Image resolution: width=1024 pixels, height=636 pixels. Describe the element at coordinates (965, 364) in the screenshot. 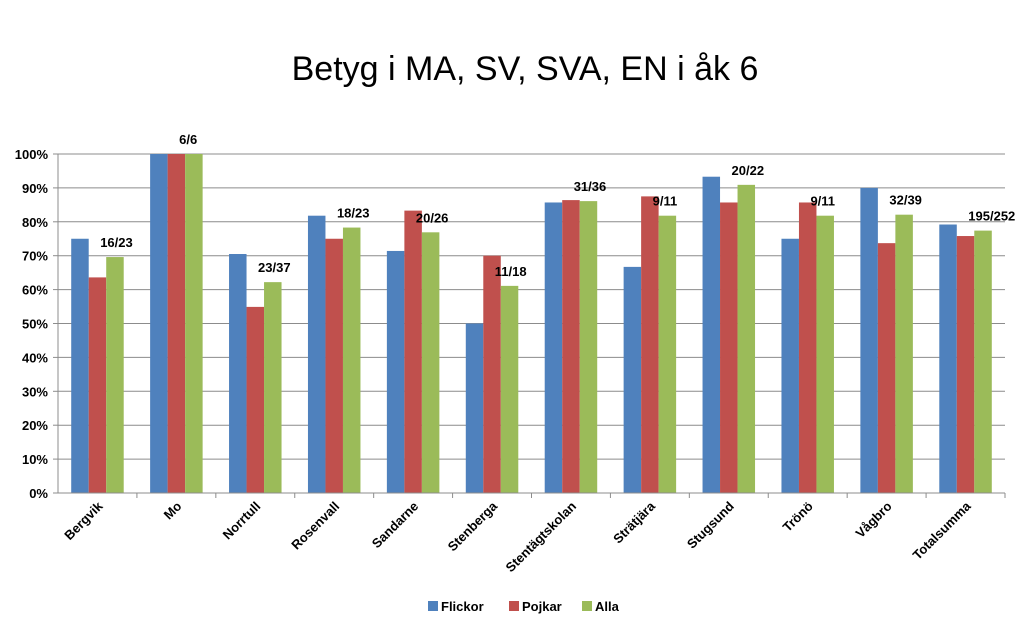

I see `bar-pojkar-totalsumma` at that location.